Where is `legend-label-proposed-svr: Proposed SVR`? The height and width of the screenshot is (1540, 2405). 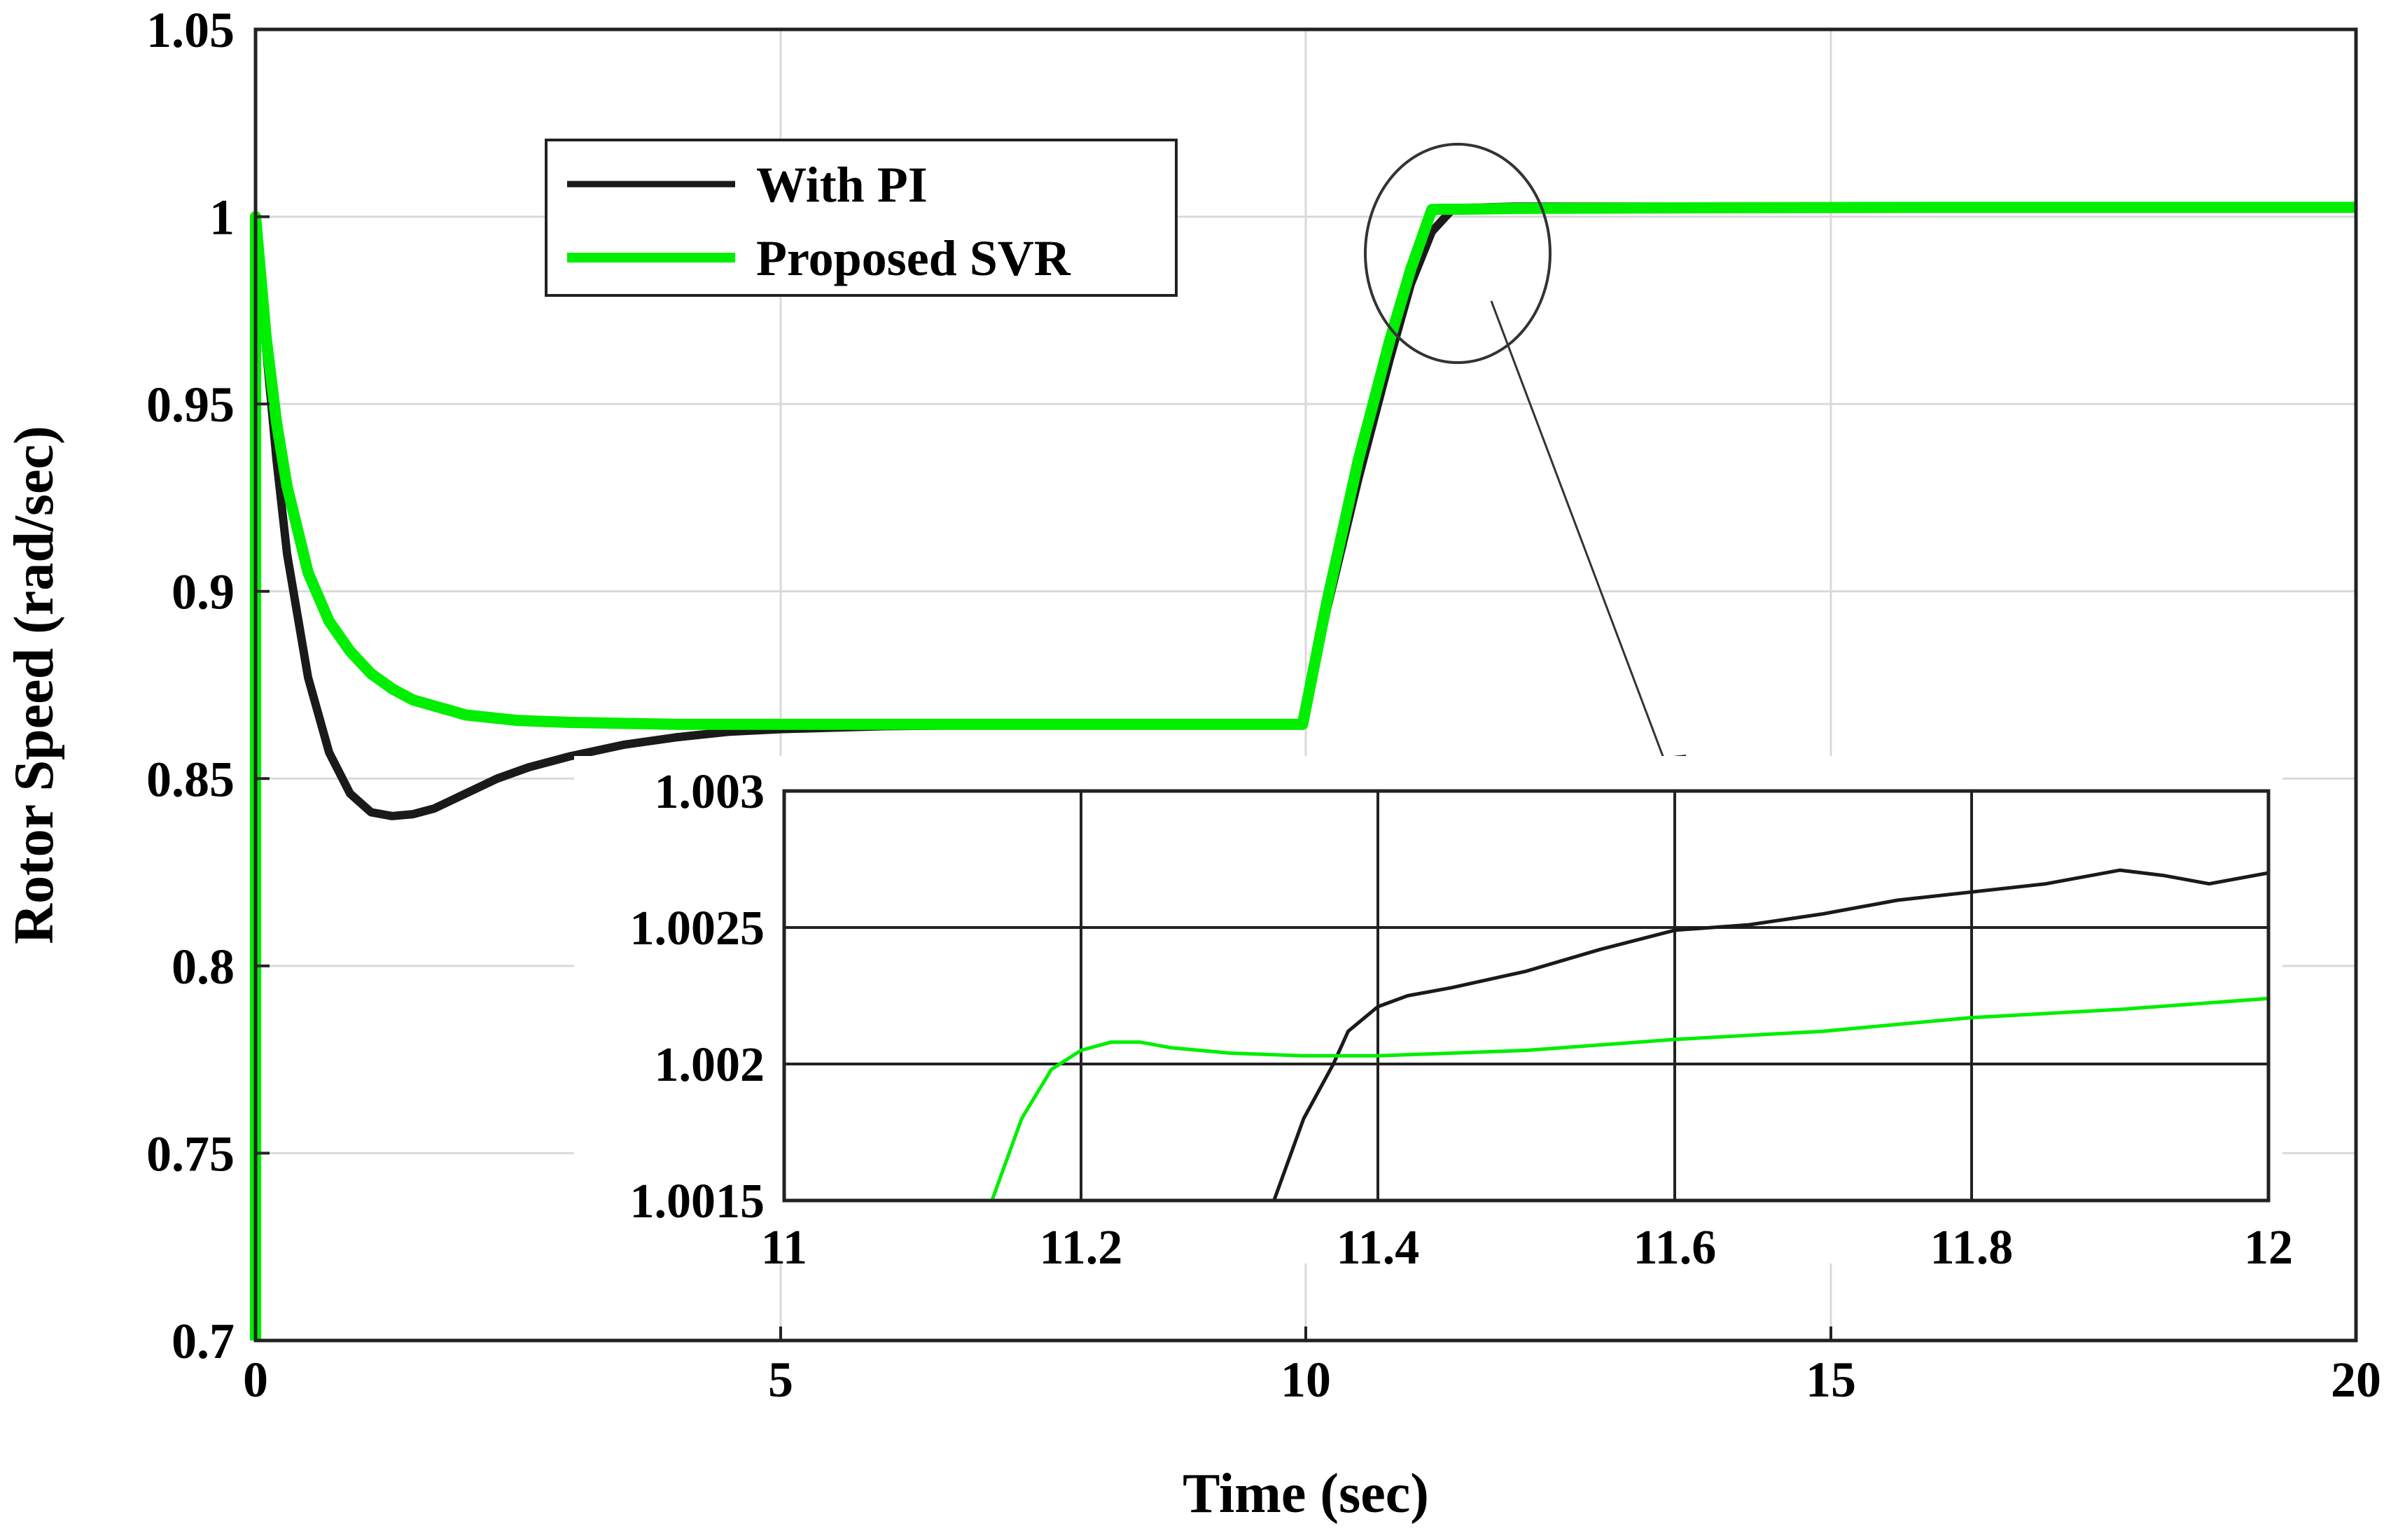 legend-label-proposed-svr: Proposed SVR is located at coordinates (913, 258).